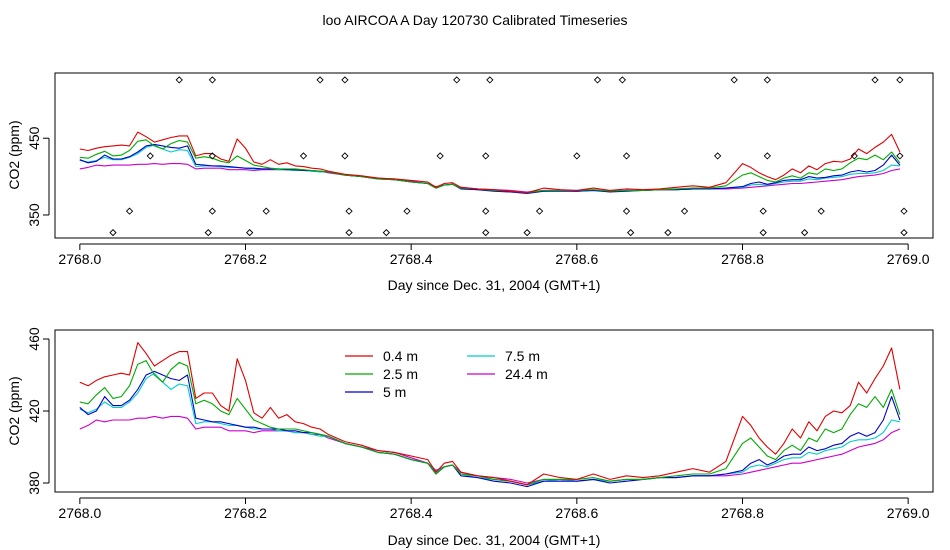 Image resolution: width=950 pixels, height=550 pixels. I want to click on panel-bottom-x-tick-label: 2768.6, so click(576, 513).